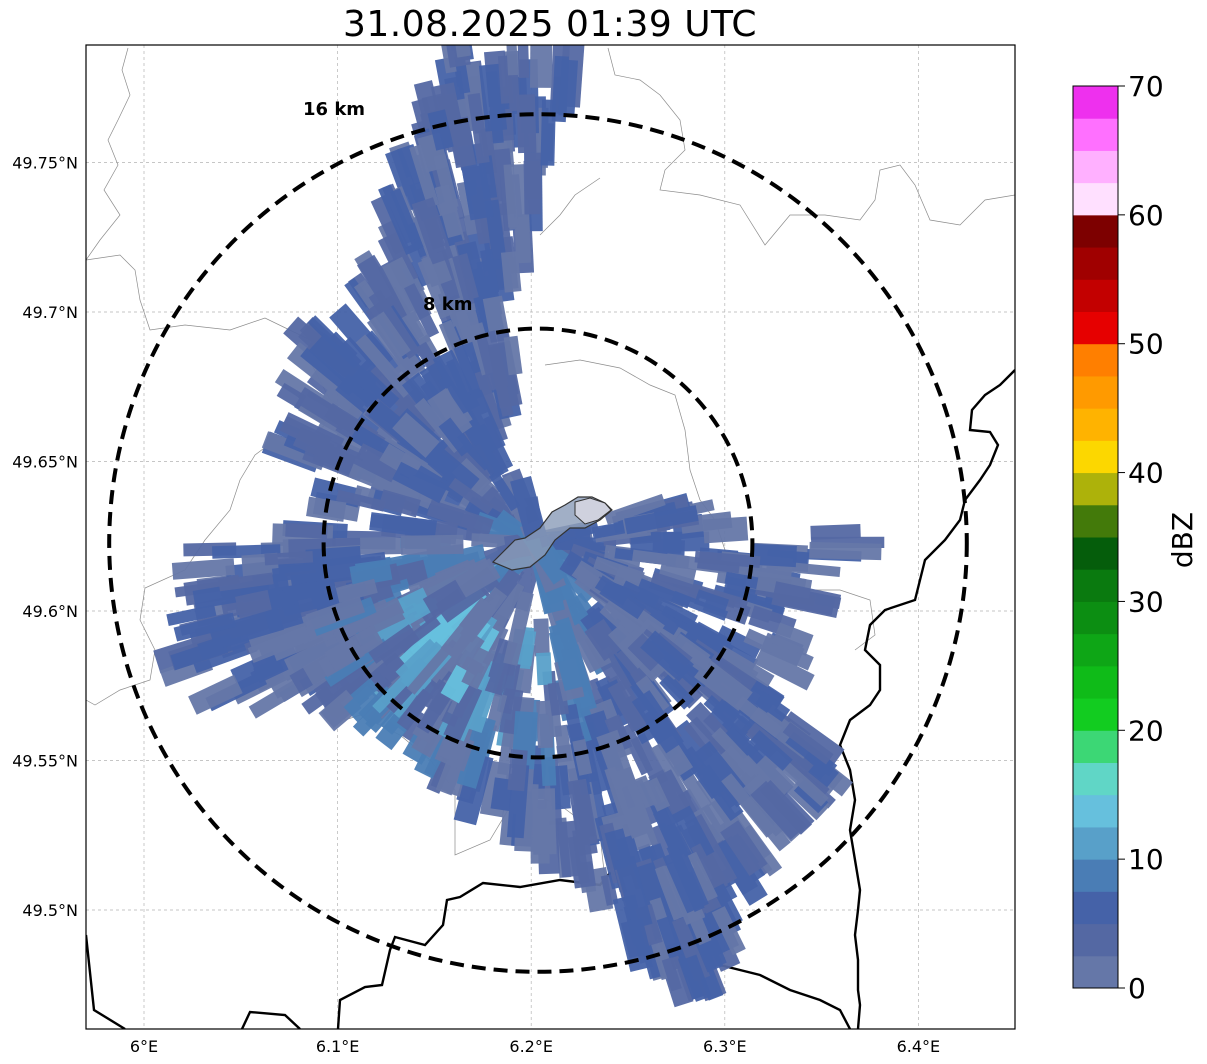 This screenshot has height=1064, width=1207. What do you see at coordinates (1095, 537) in the screenshot?
I see `colorbar-frame` at bounding box center [1095, 537].